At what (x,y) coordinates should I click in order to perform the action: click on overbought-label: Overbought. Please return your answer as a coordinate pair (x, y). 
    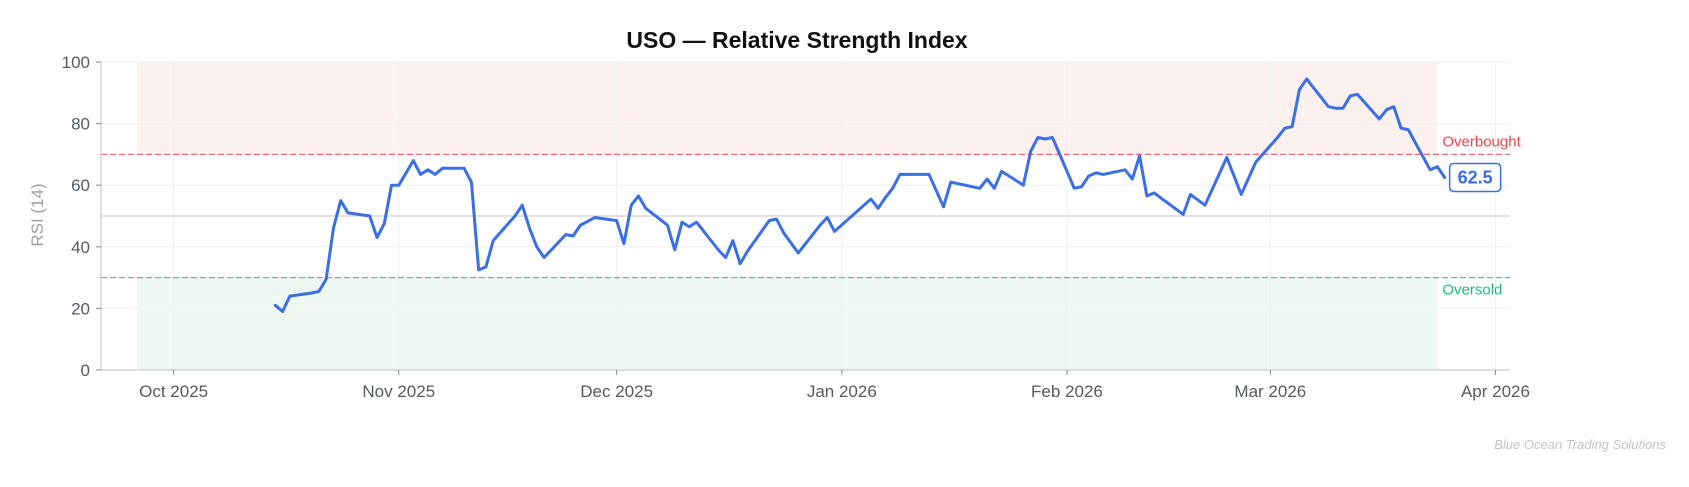
    Looking at the image, I should click on (1481, 141).